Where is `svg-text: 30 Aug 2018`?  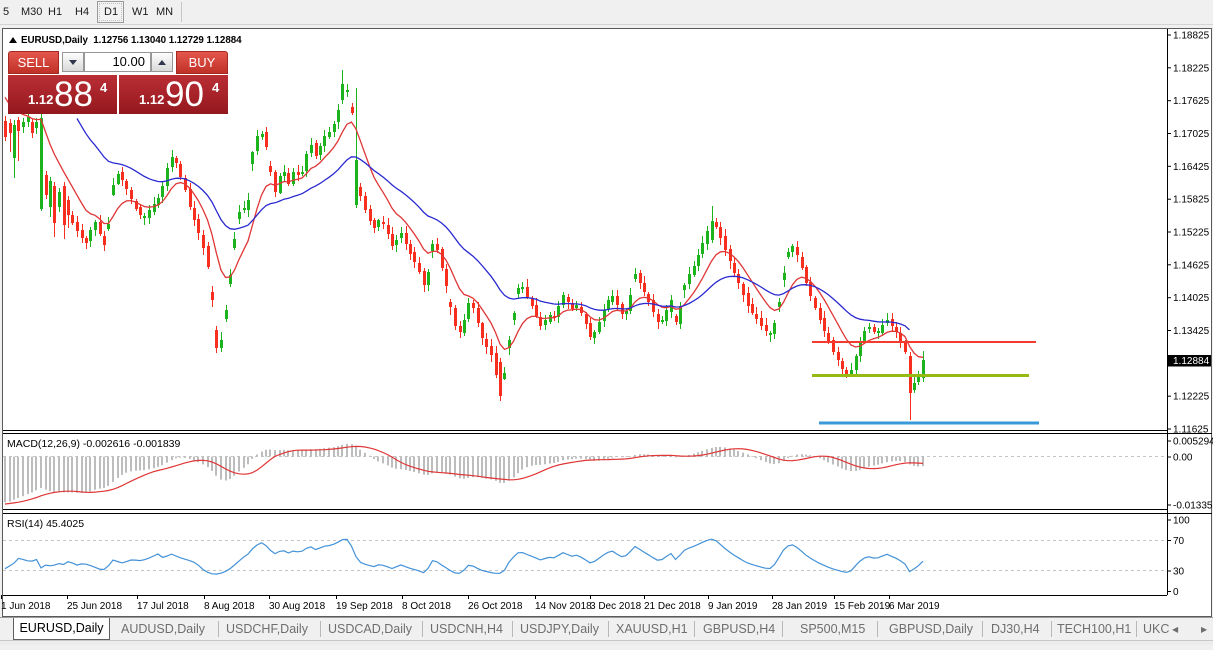 svg-text: 30 Aug 2018 is located at coordinates (297, 606).